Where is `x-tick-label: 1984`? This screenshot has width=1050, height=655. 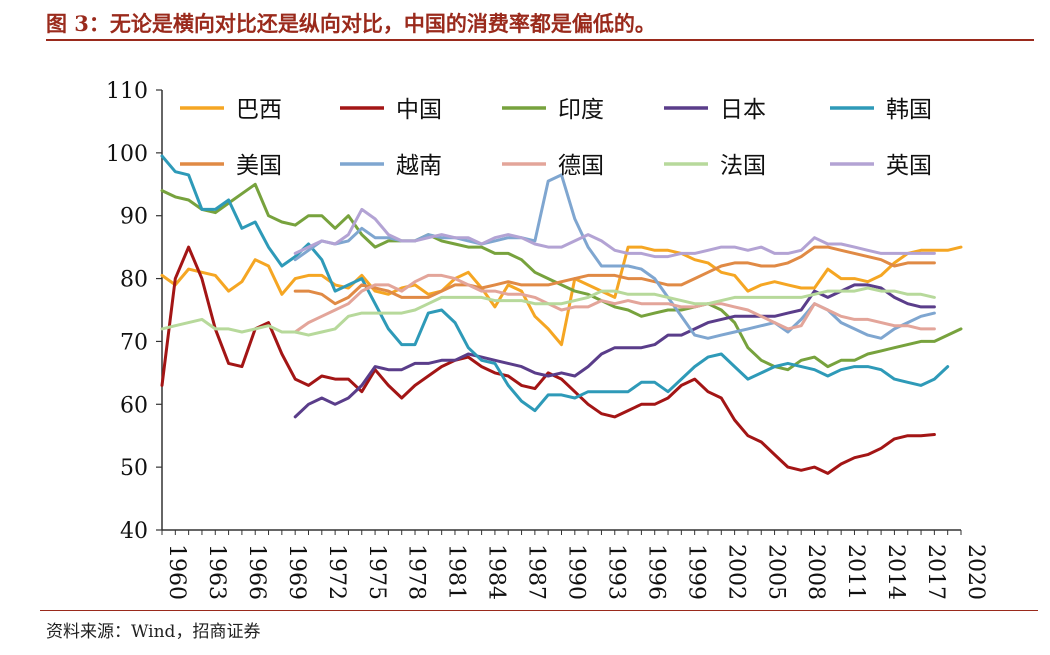 x-tick-label: 1984 is located at coordinates (496, 572).